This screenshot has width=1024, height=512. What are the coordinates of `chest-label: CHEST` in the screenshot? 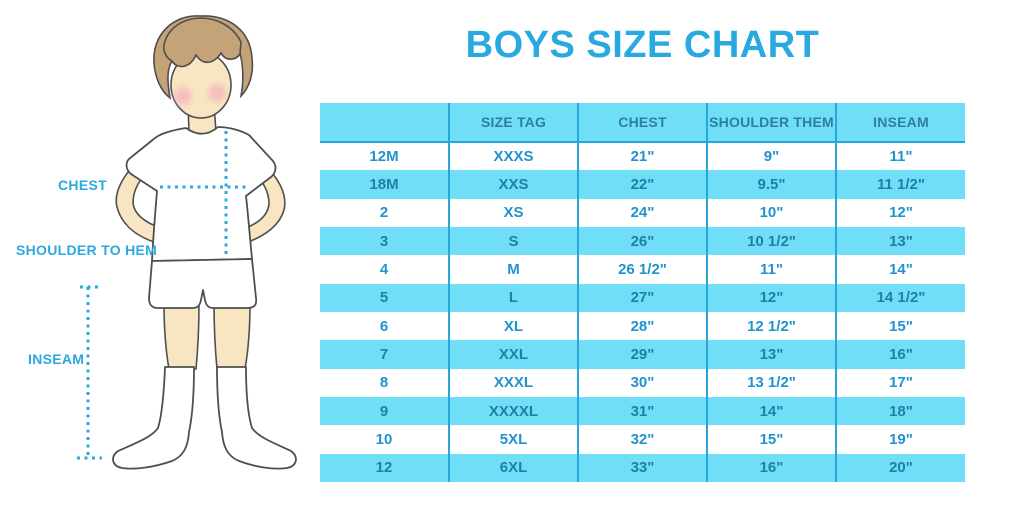 It's located at (82, 185).